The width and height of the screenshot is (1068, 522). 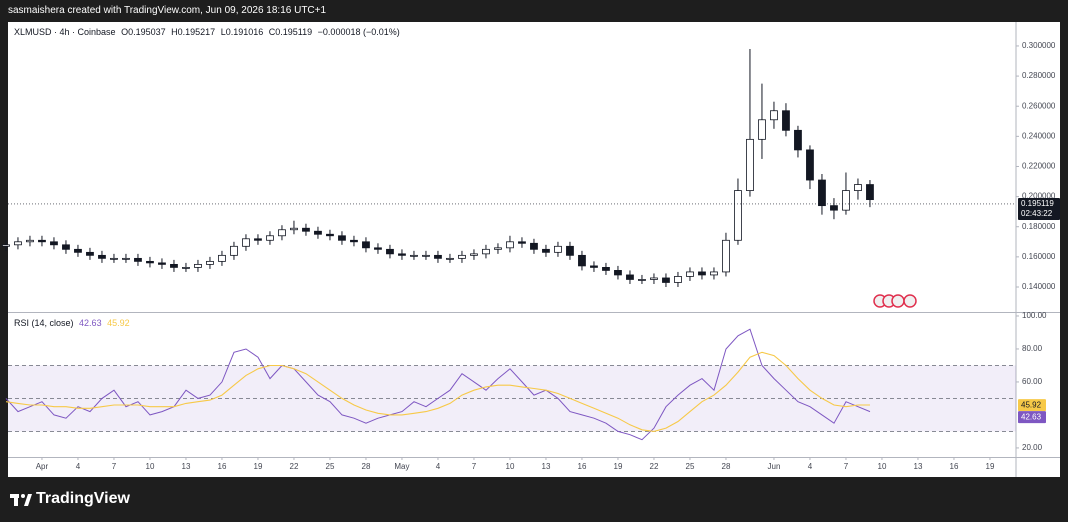 I want to click on x-tick-label: 28, so click(x=726, y=466).